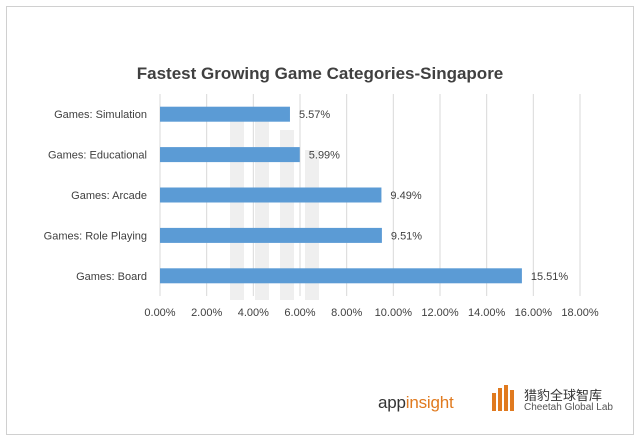  Describe the element at coordinates (95, 236) in the screenshot. I see `category-label: Games: Role Playing` at that location.